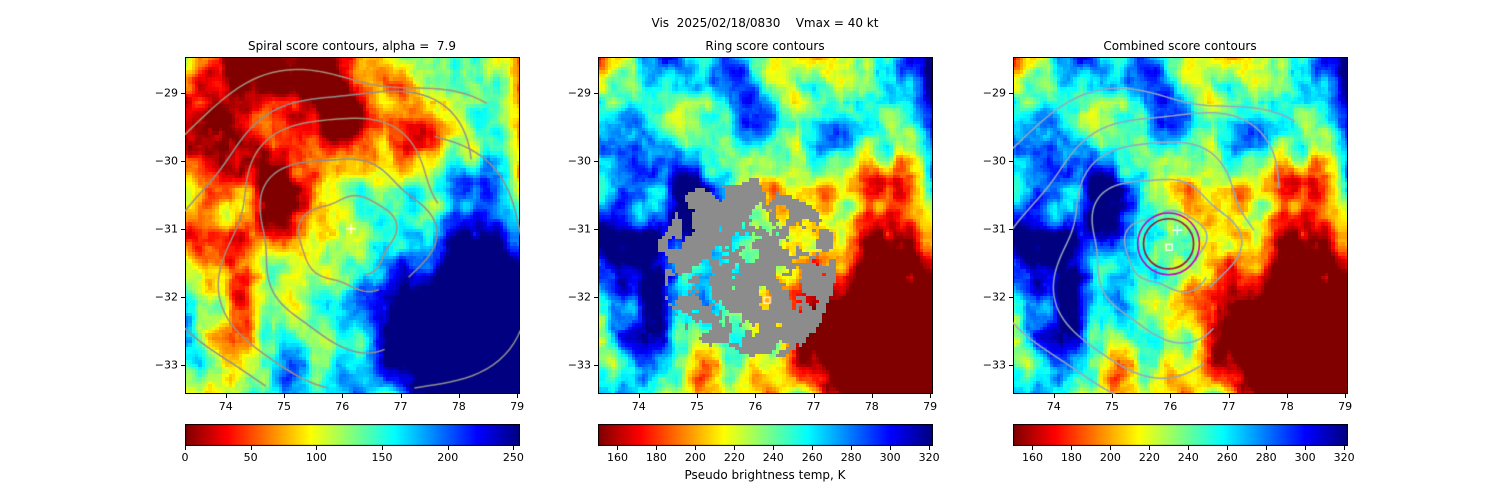 The height and width of the screenshot is (500, 1500). I want to click on colorbar-tick-label: 150, so click(382, 457).